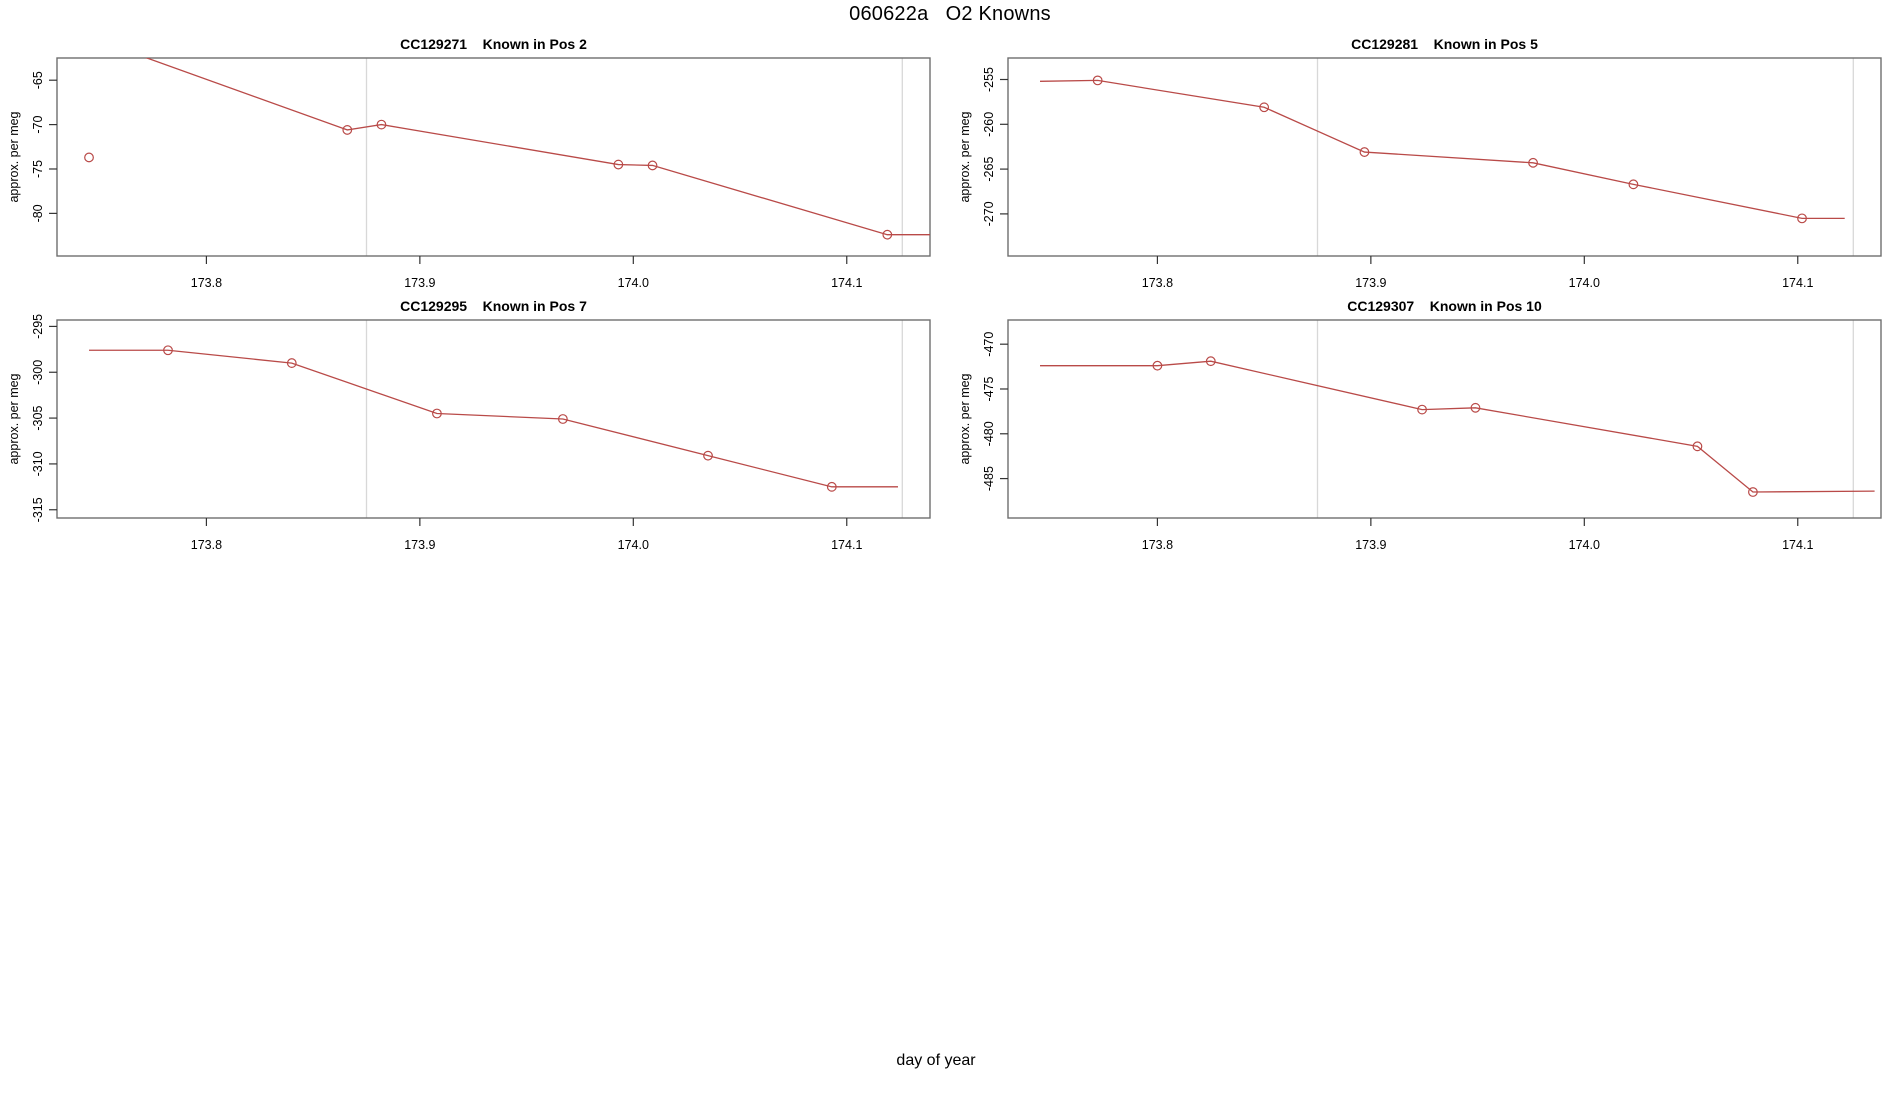 The image size is (1900, 1105). I want to click on y-axis-tick-label: -255, so click(989, 79).